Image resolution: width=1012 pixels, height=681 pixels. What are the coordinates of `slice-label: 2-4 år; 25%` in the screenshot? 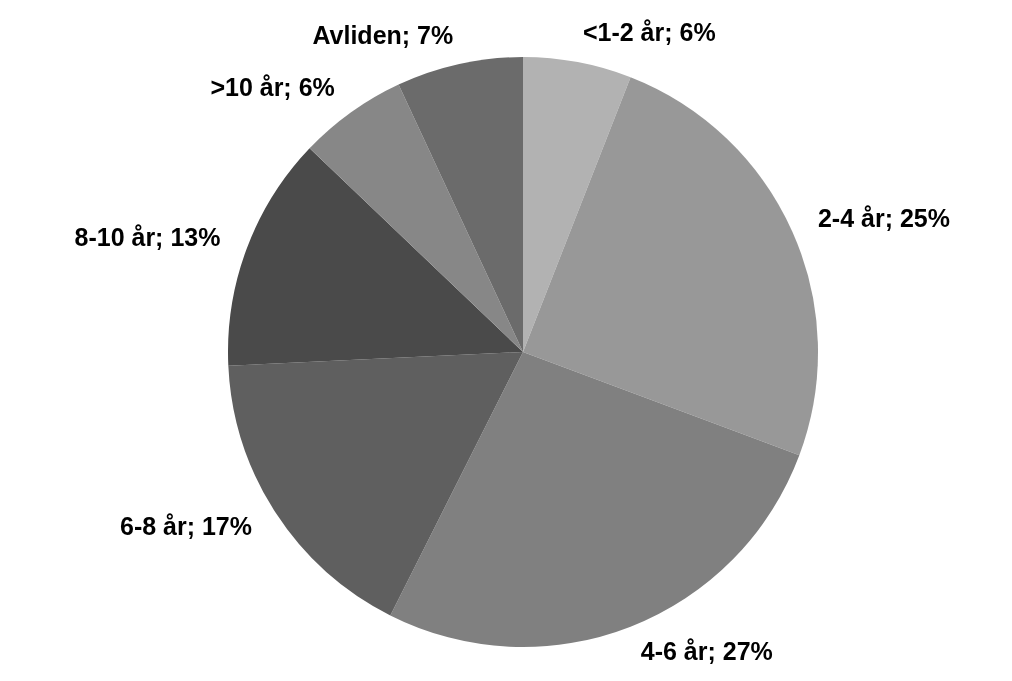 It's located at (883, 218).